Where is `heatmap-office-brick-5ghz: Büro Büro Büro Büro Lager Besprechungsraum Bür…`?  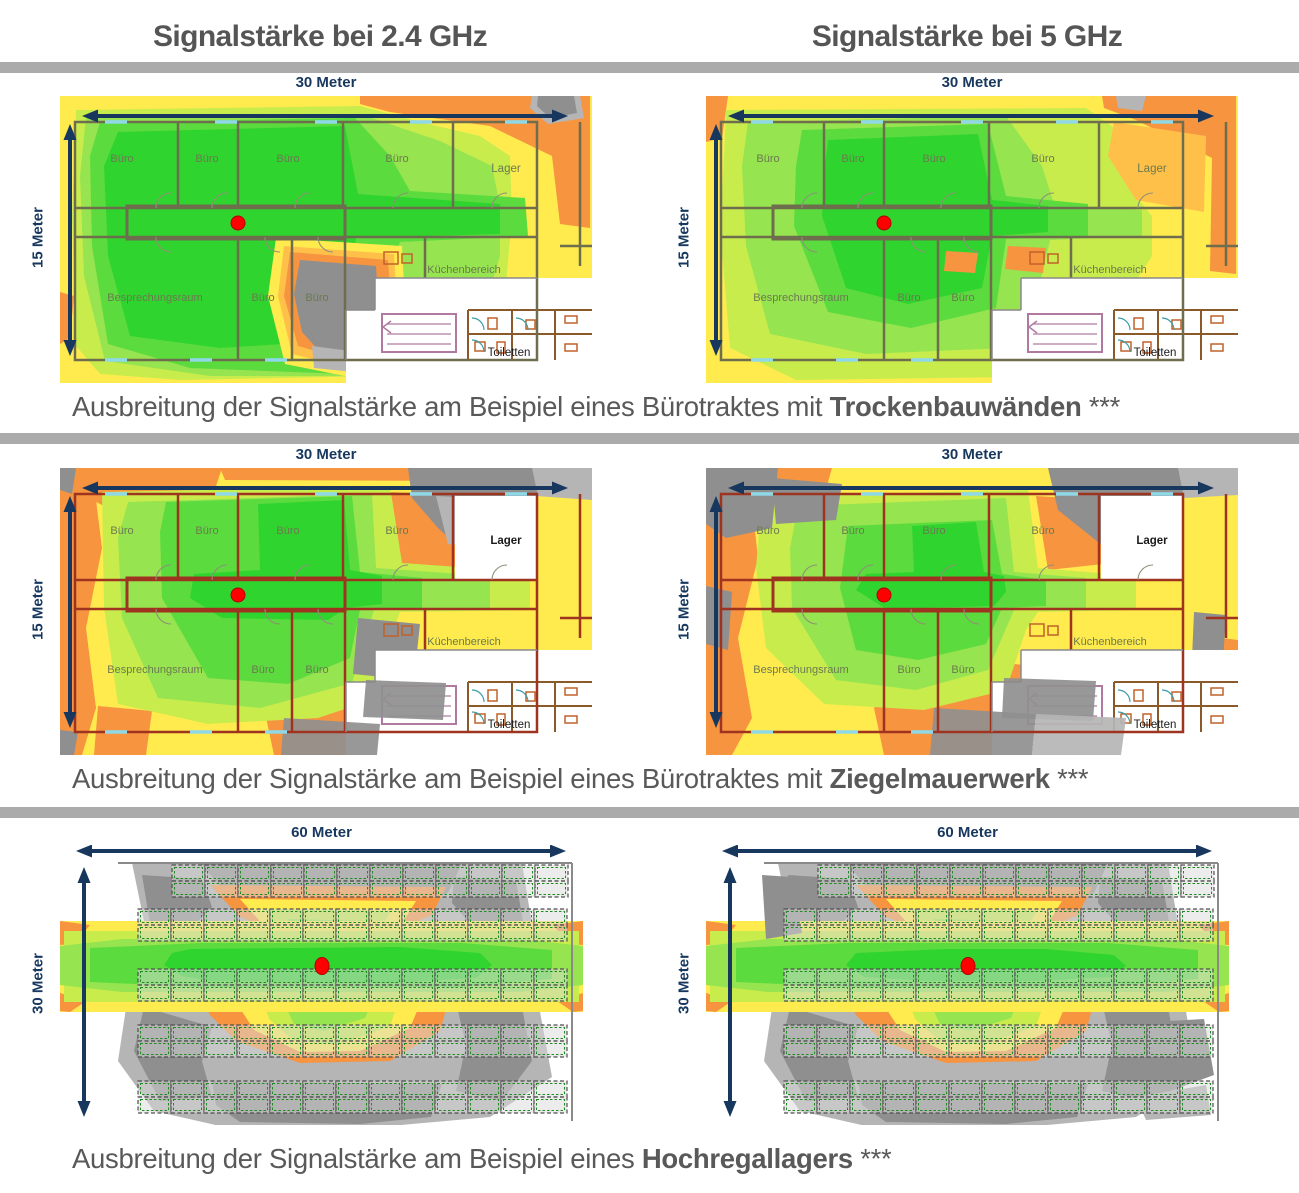
heatmap-office-brick-5ghz: Büro Büro Büro Büro Lager Besprechungsraum Bür… is located at coordinates (972, 611).